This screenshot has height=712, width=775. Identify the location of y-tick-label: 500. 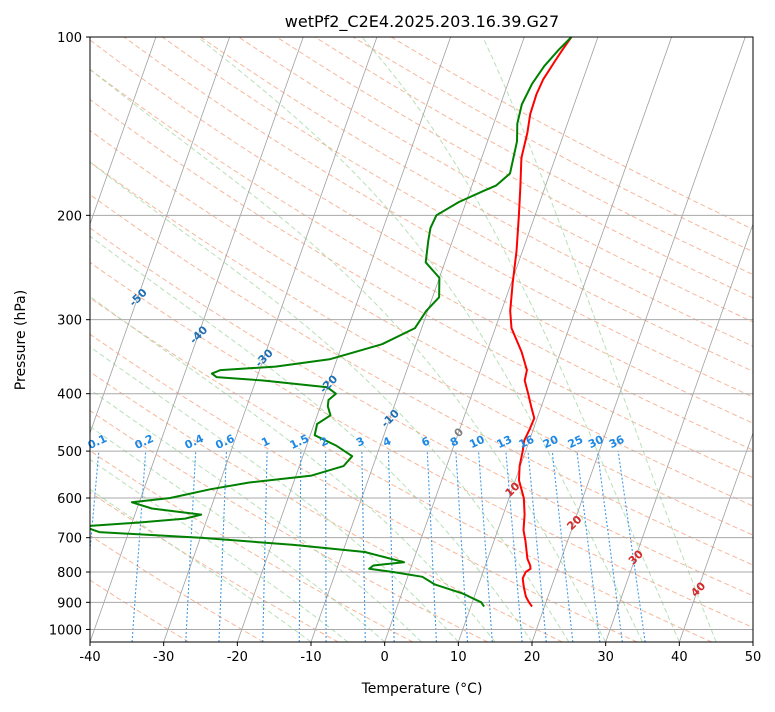
(69, 452).